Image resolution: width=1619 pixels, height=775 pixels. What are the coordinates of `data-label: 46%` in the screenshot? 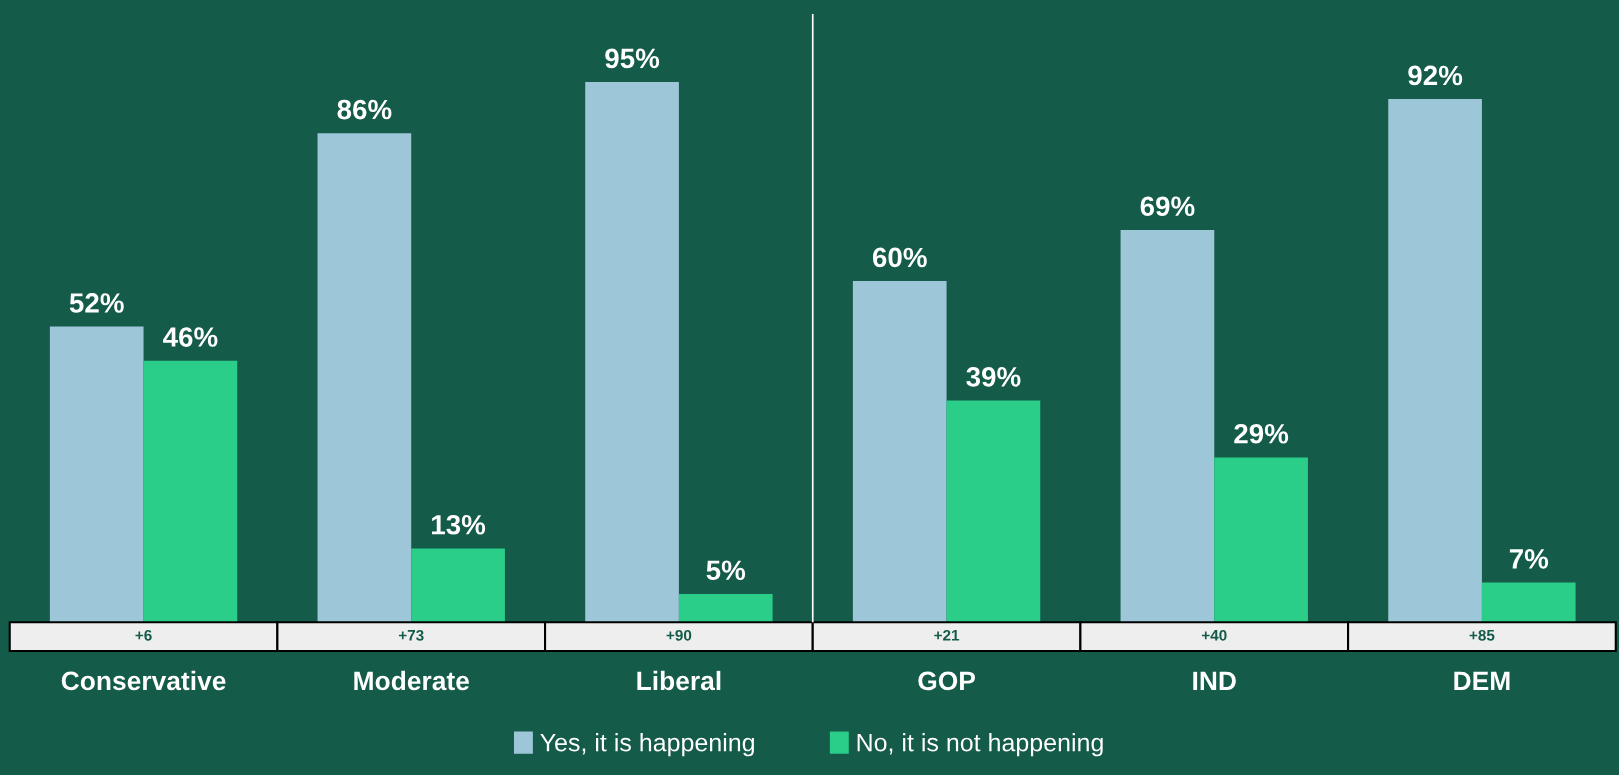 It's located at (190, 337).